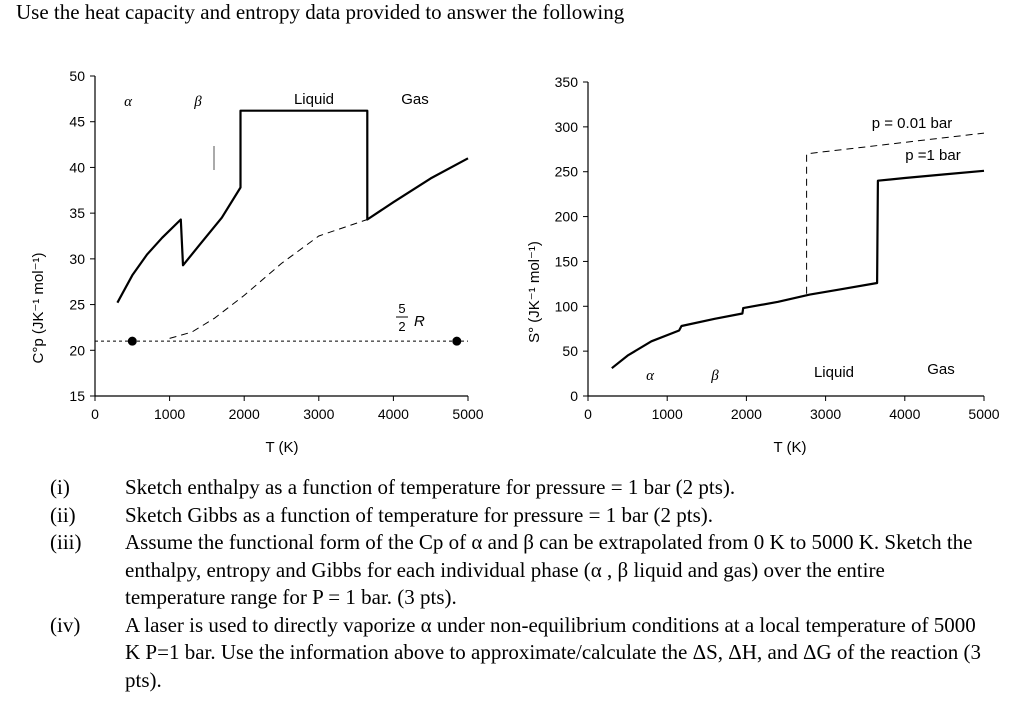 This screenshot has height=704, width=1024. Describe the element at coordinates (419, 321) in the screenshot. I see `svg-text: R` at that location.